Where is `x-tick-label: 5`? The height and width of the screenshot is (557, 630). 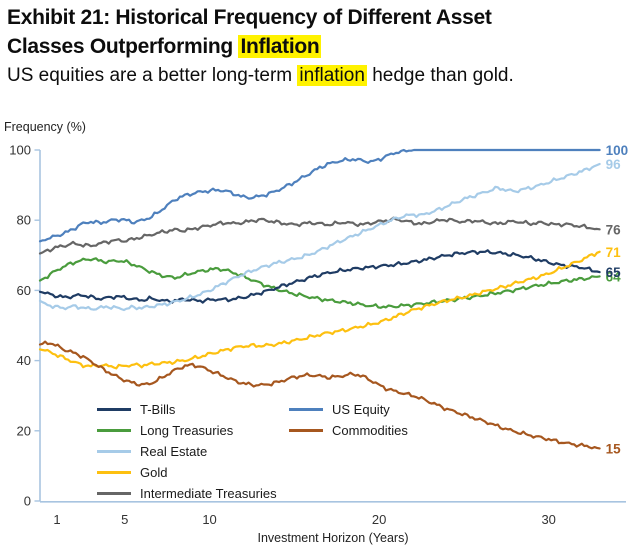
x-tick-label: 5 is located at coordinates (124, 519).